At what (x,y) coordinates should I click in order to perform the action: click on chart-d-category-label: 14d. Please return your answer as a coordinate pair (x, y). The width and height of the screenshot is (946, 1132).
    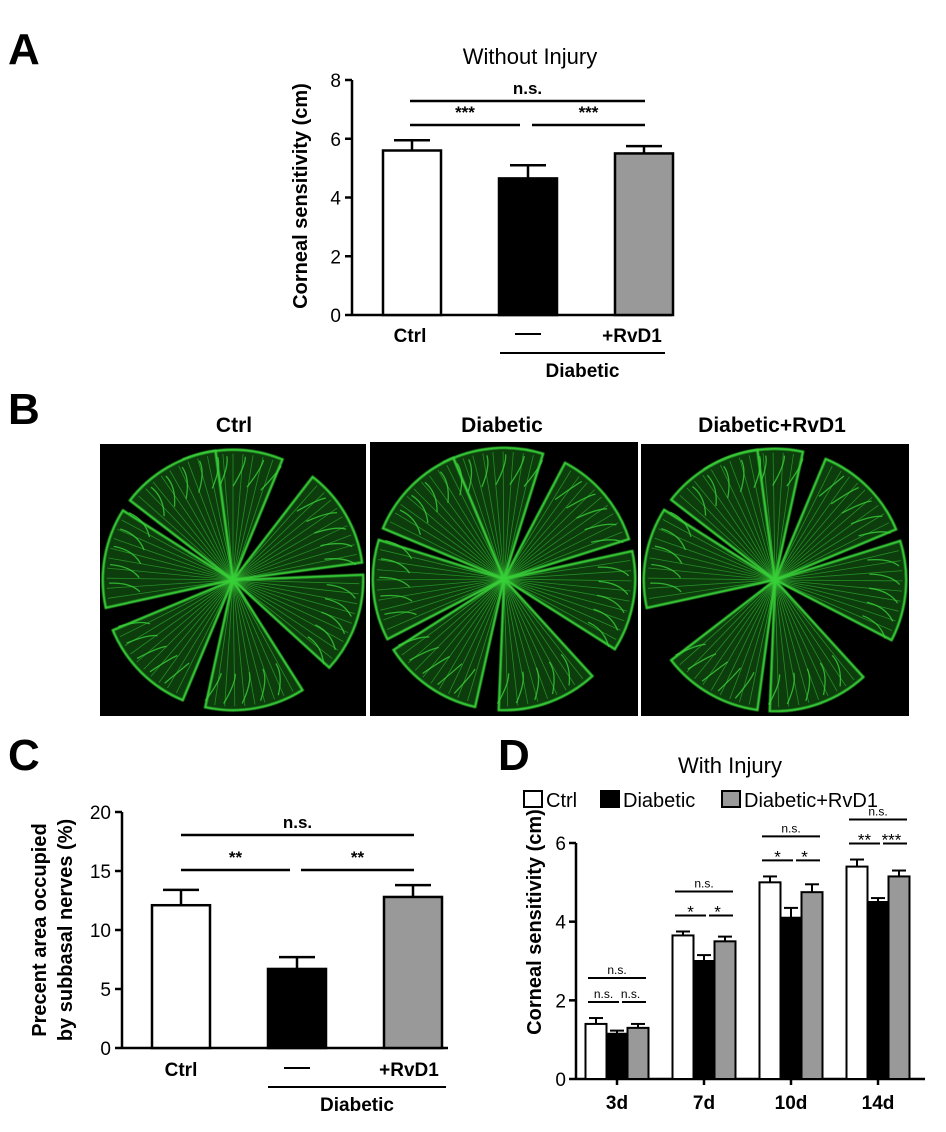
    Looking at the image, I should click on (878, 1103).